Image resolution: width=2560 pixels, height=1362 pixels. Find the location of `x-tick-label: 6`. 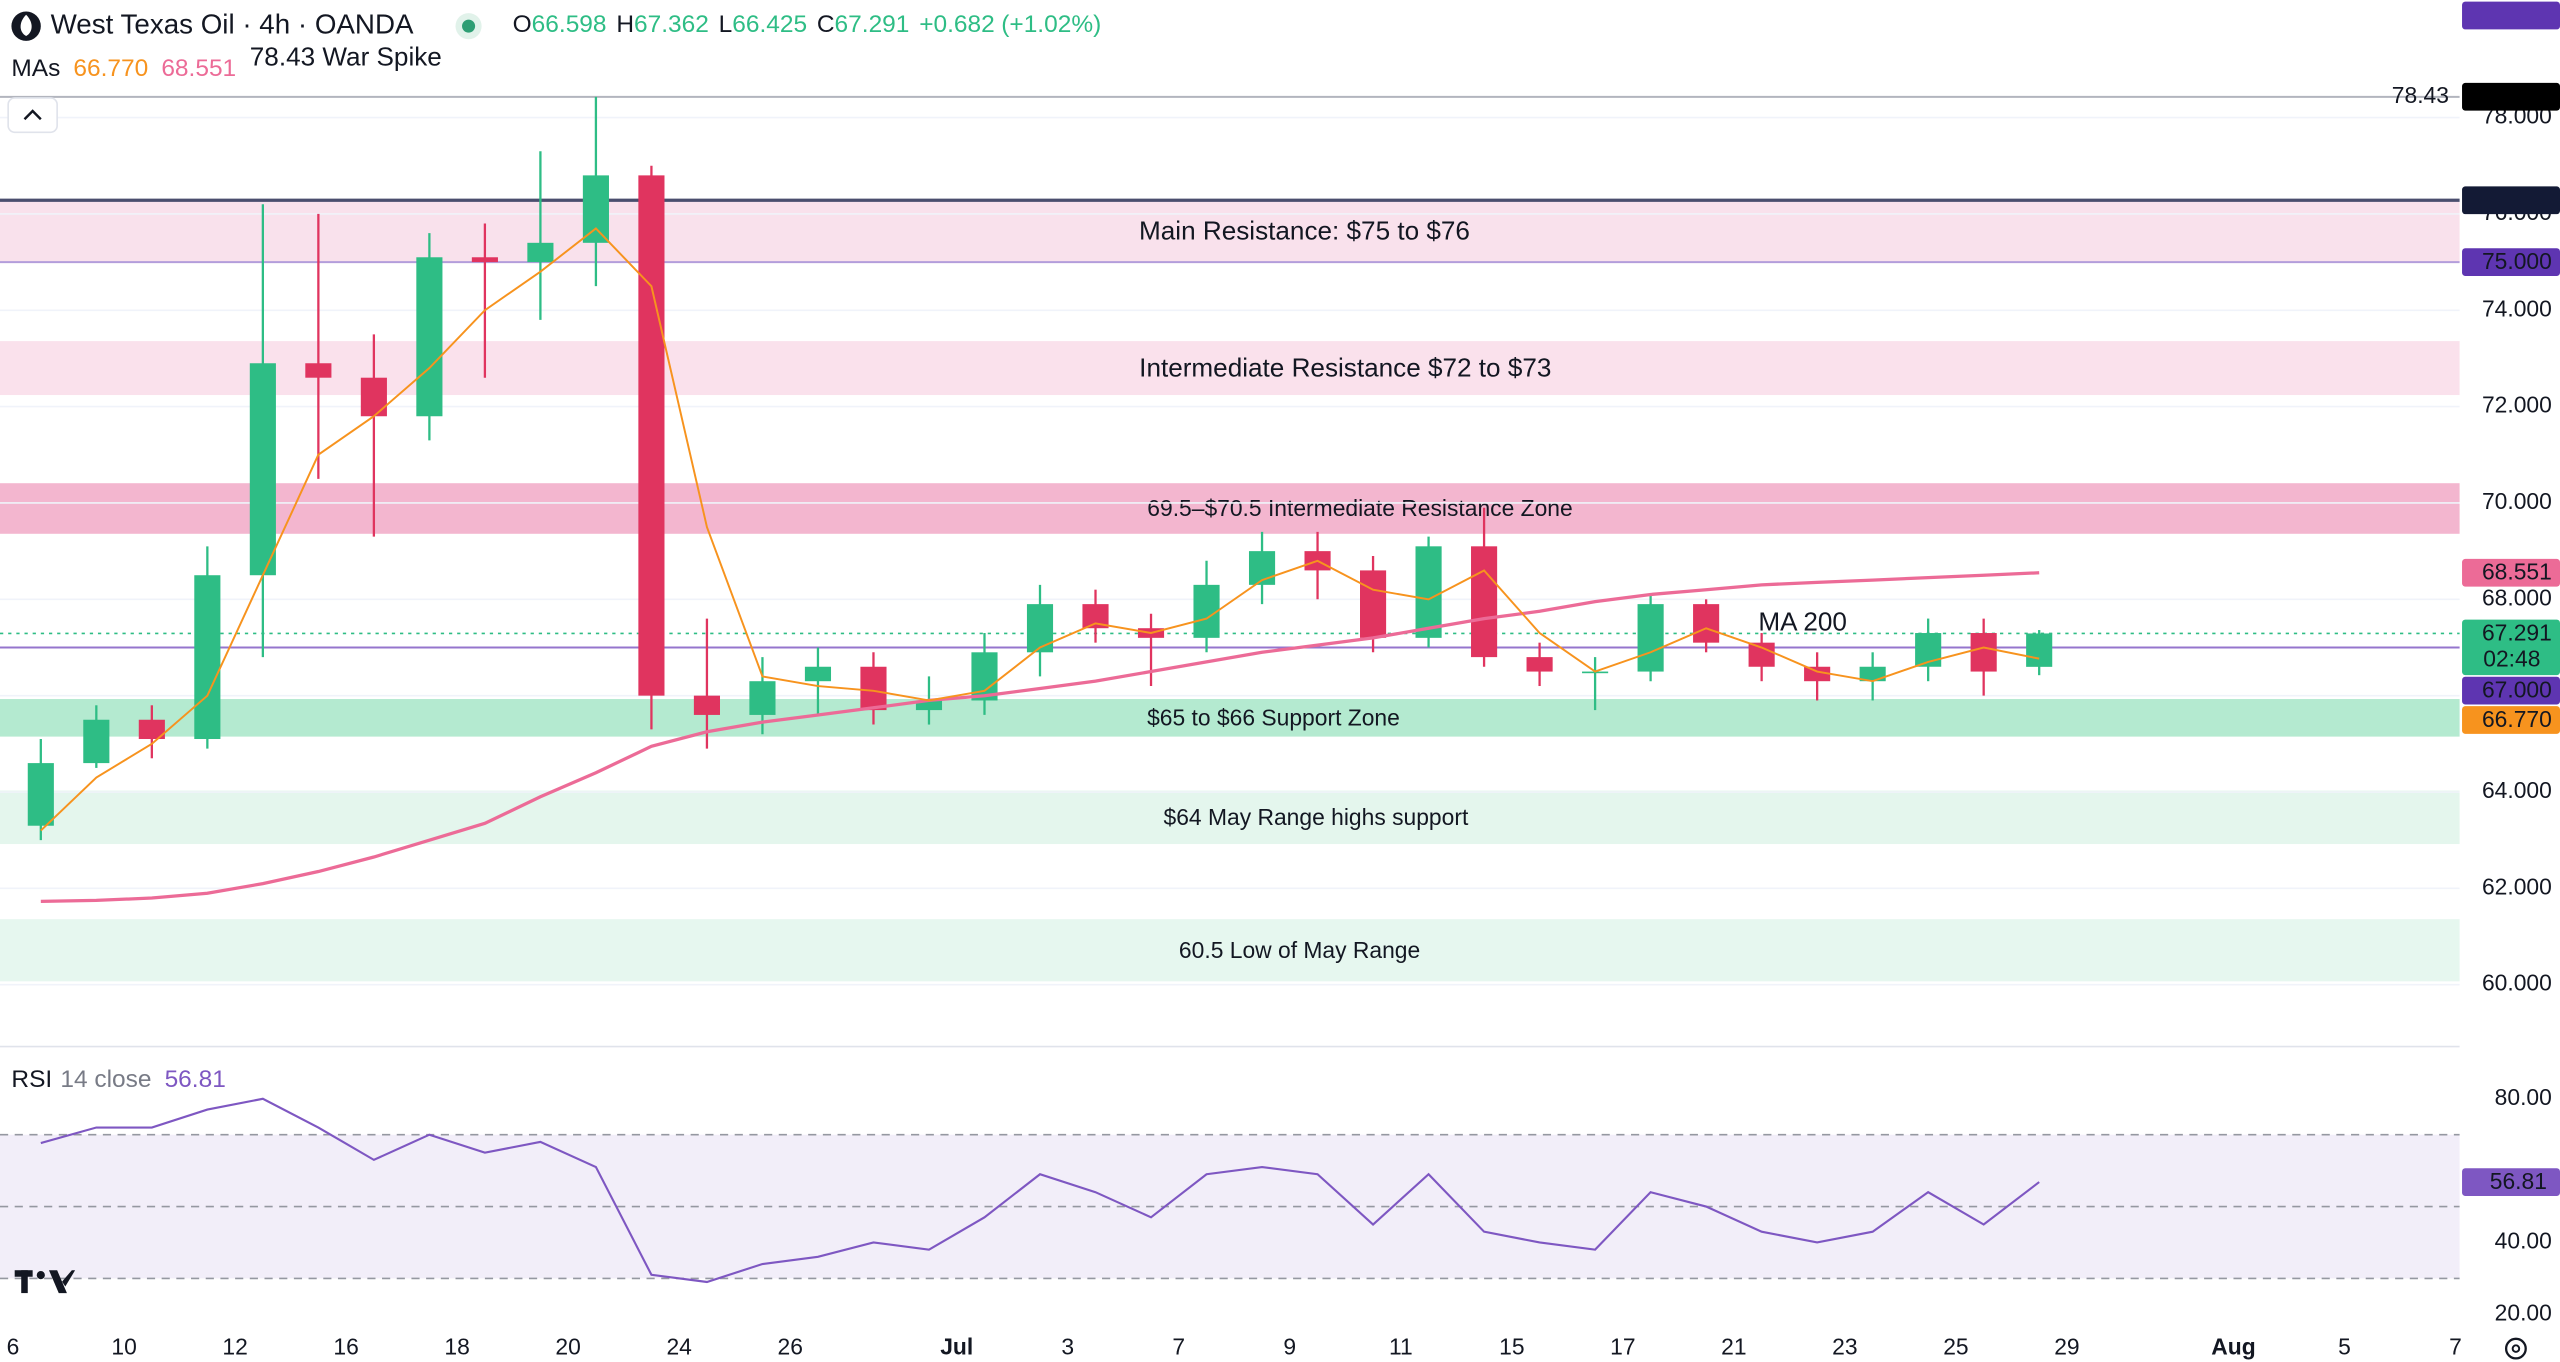

x-tick-label: 6 is located at coordinates (13, 1347).